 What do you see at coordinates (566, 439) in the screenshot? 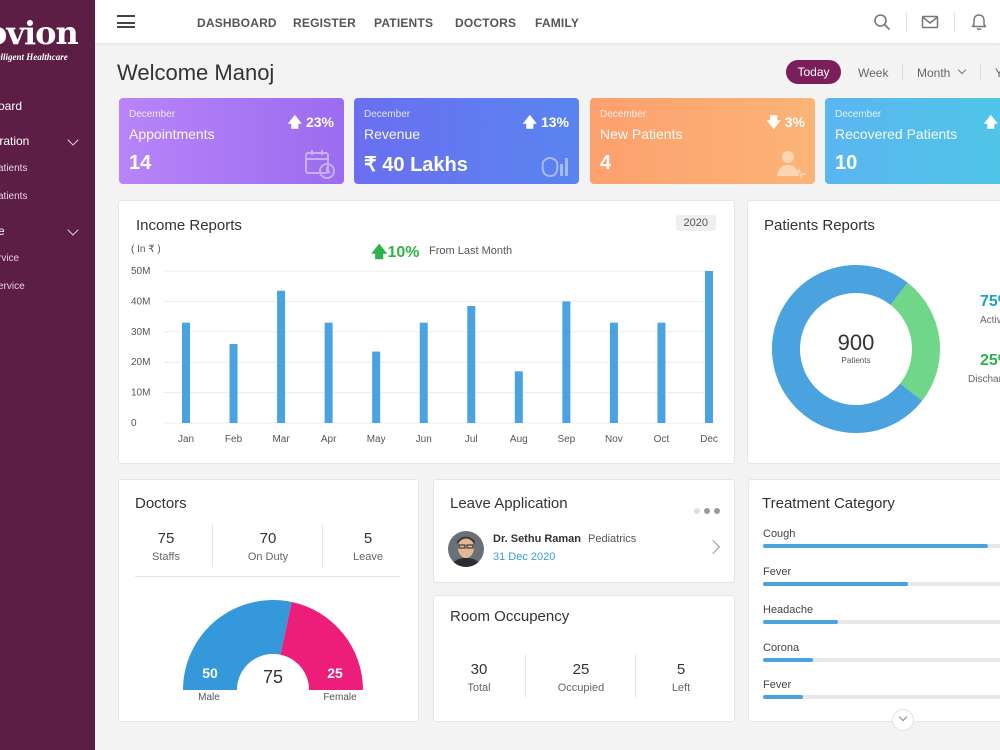
I see `x-tick-label: Sep` at bounding box center [566, 439].